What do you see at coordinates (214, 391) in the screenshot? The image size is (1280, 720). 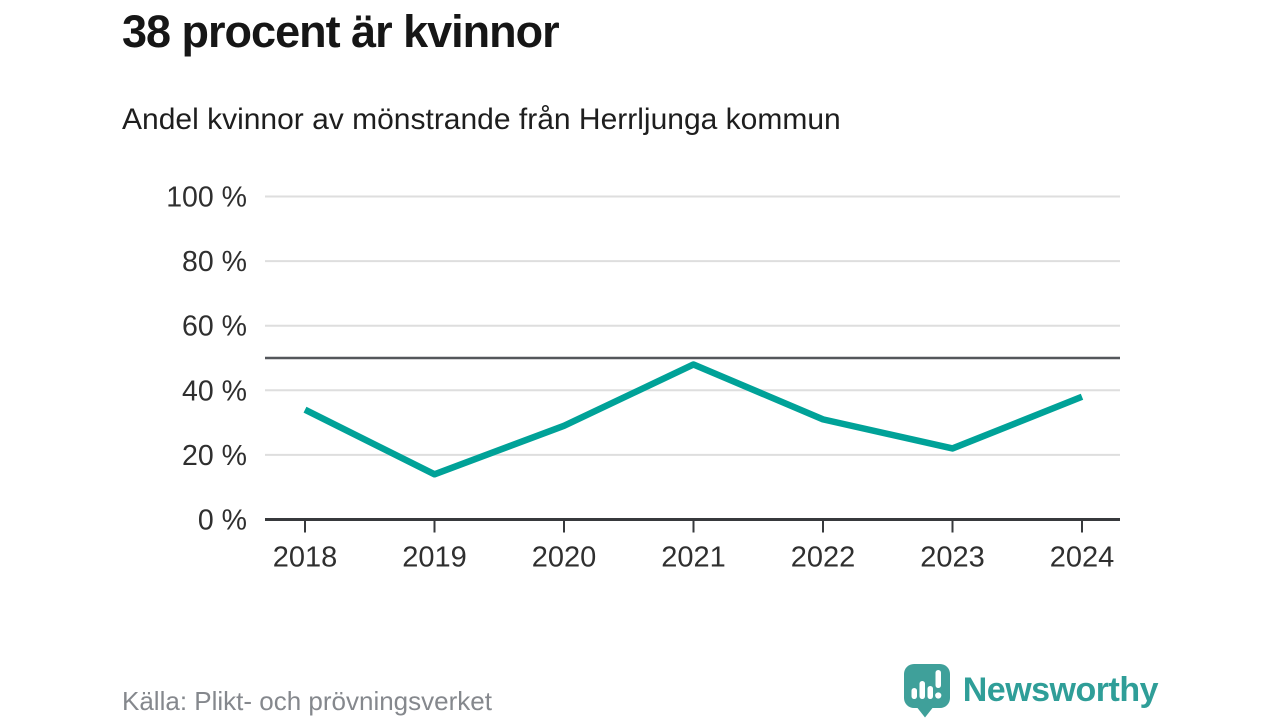 I see `y-tick-label: 40 %` at bounding box center [214, 391].